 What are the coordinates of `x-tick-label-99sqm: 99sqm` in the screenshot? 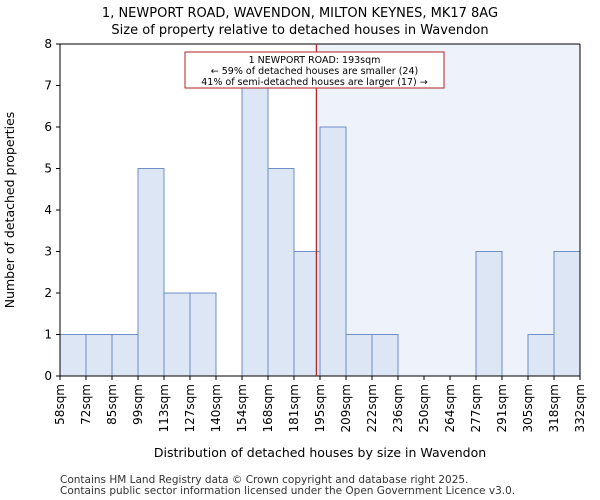 It's located at (138, 404).